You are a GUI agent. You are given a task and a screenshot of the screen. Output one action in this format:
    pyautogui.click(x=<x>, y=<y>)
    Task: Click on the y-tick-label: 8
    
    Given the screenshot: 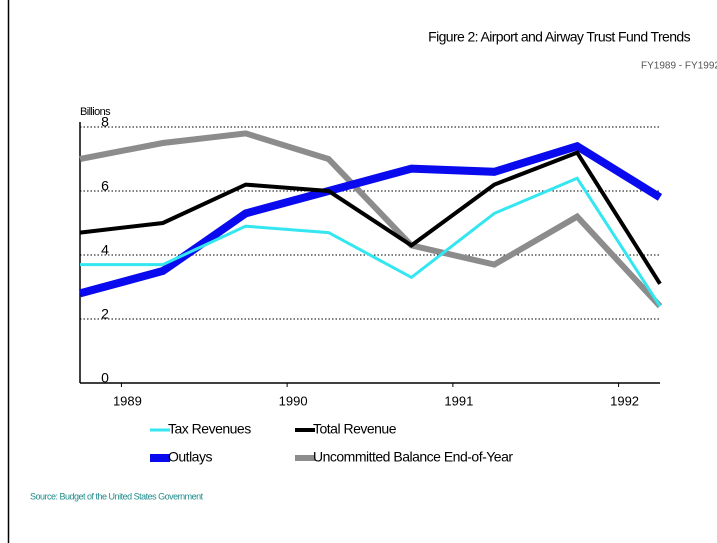 What is the action you would take?
    pyautogui.click(x=105, y=122)
    